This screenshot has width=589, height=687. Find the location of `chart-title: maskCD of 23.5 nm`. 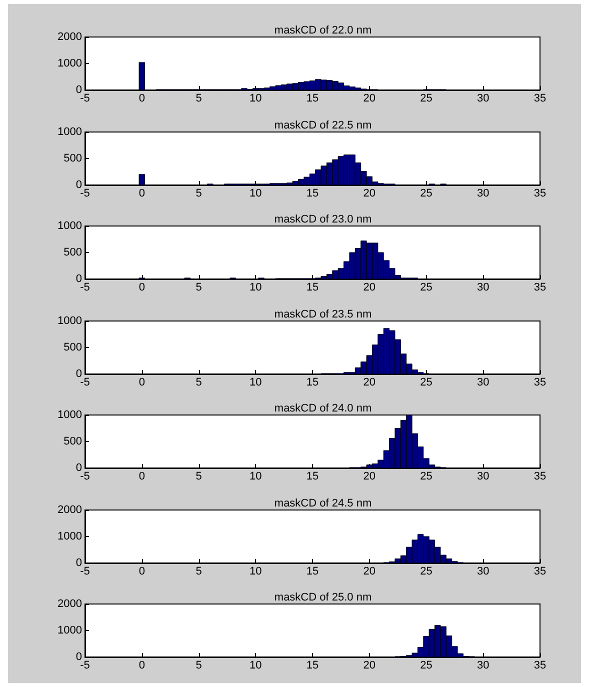

chart-title: maskCD of 23.5 nm is located at coordinates (323, 314).